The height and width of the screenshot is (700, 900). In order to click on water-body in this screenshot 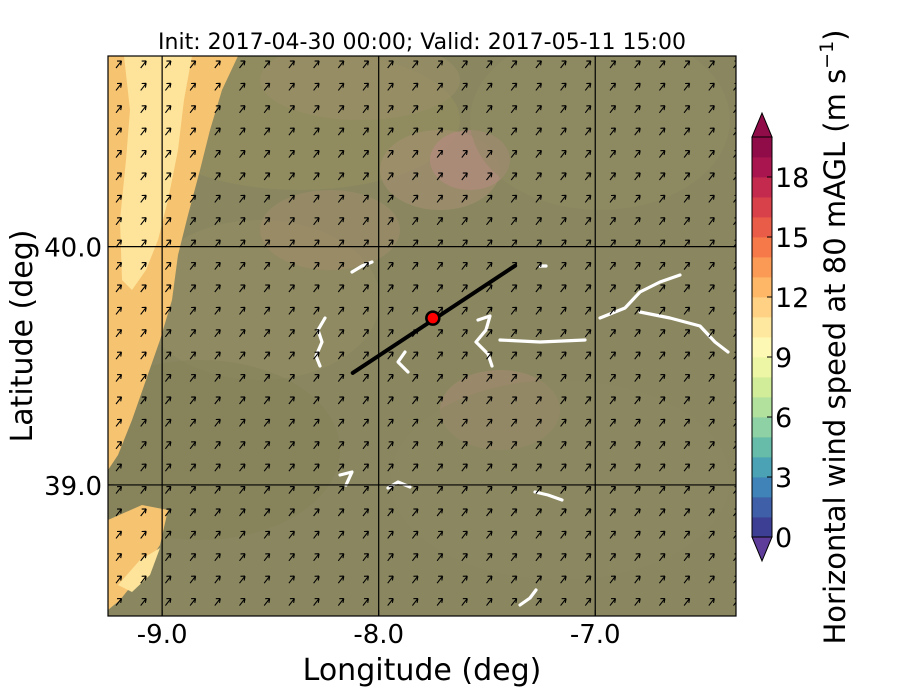, I will do `click(403, 362)`.